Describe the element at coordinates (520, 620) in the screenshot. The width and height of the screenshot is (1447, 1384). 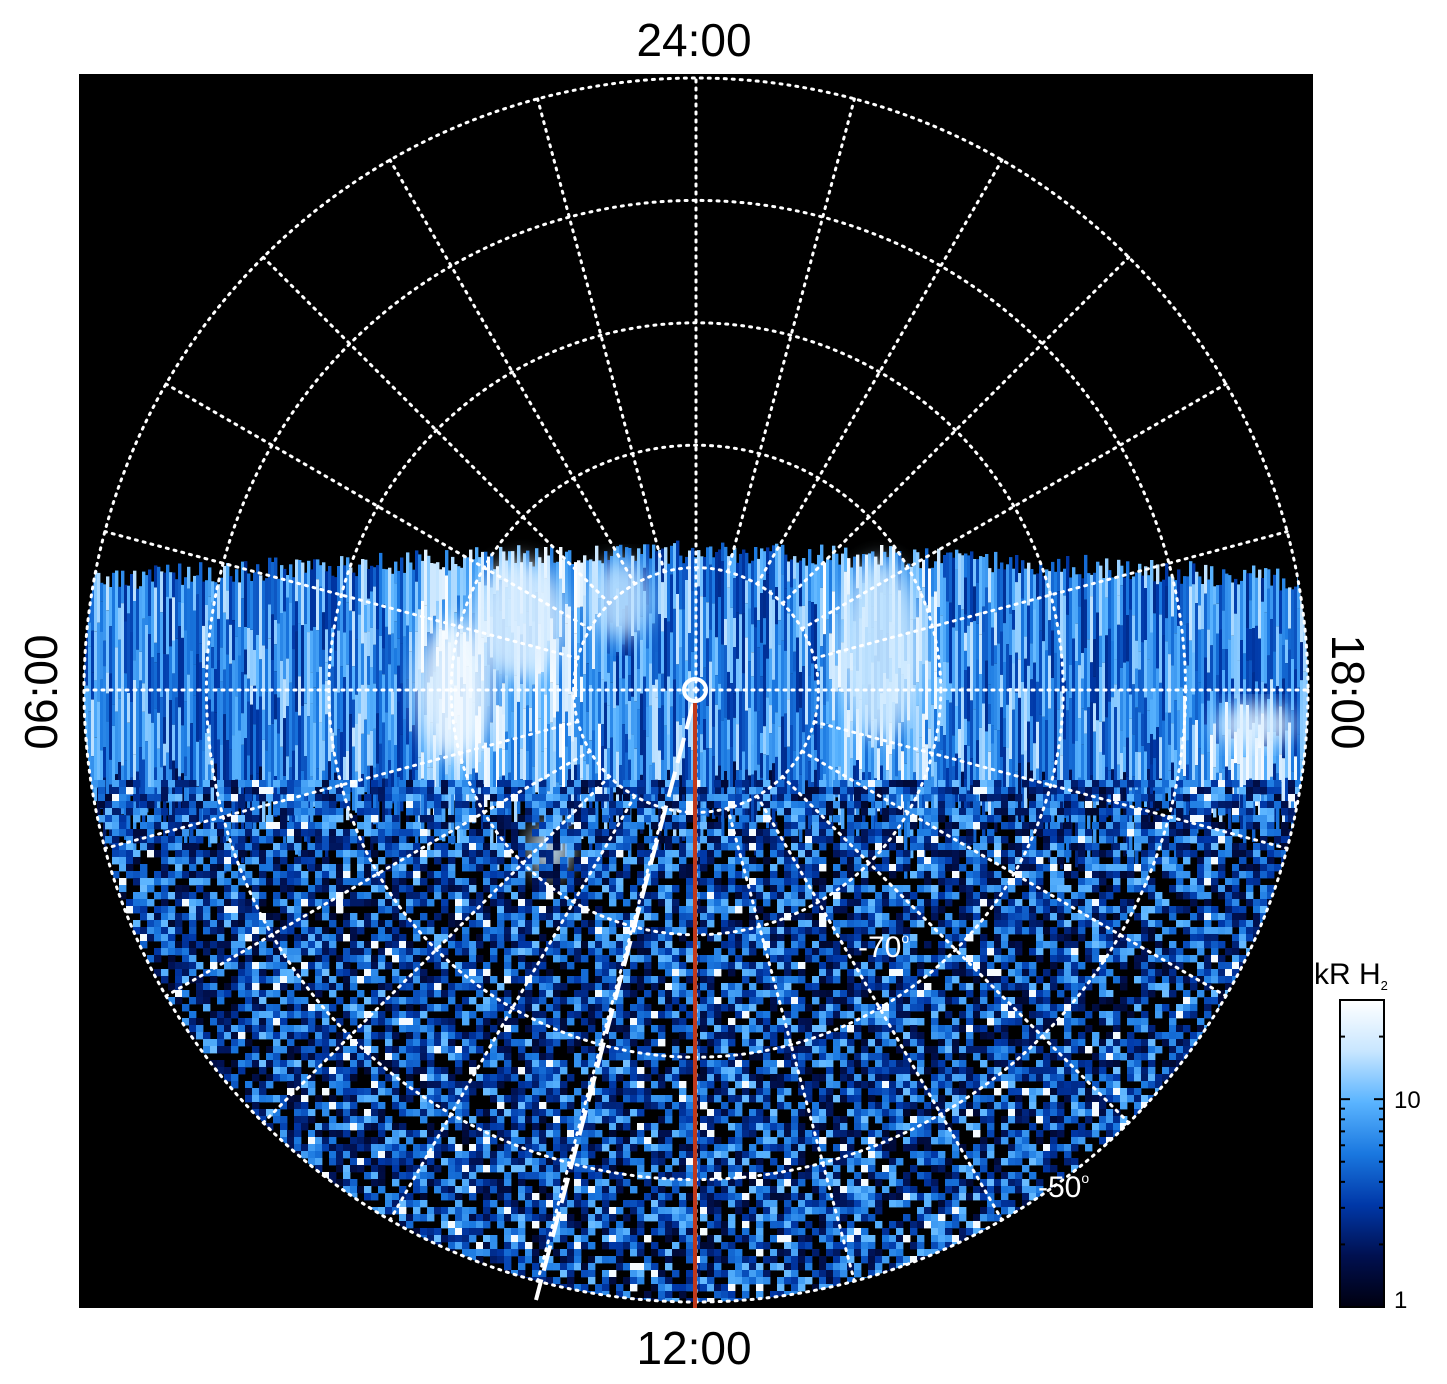
I see `emission-bright-patch` at that location.